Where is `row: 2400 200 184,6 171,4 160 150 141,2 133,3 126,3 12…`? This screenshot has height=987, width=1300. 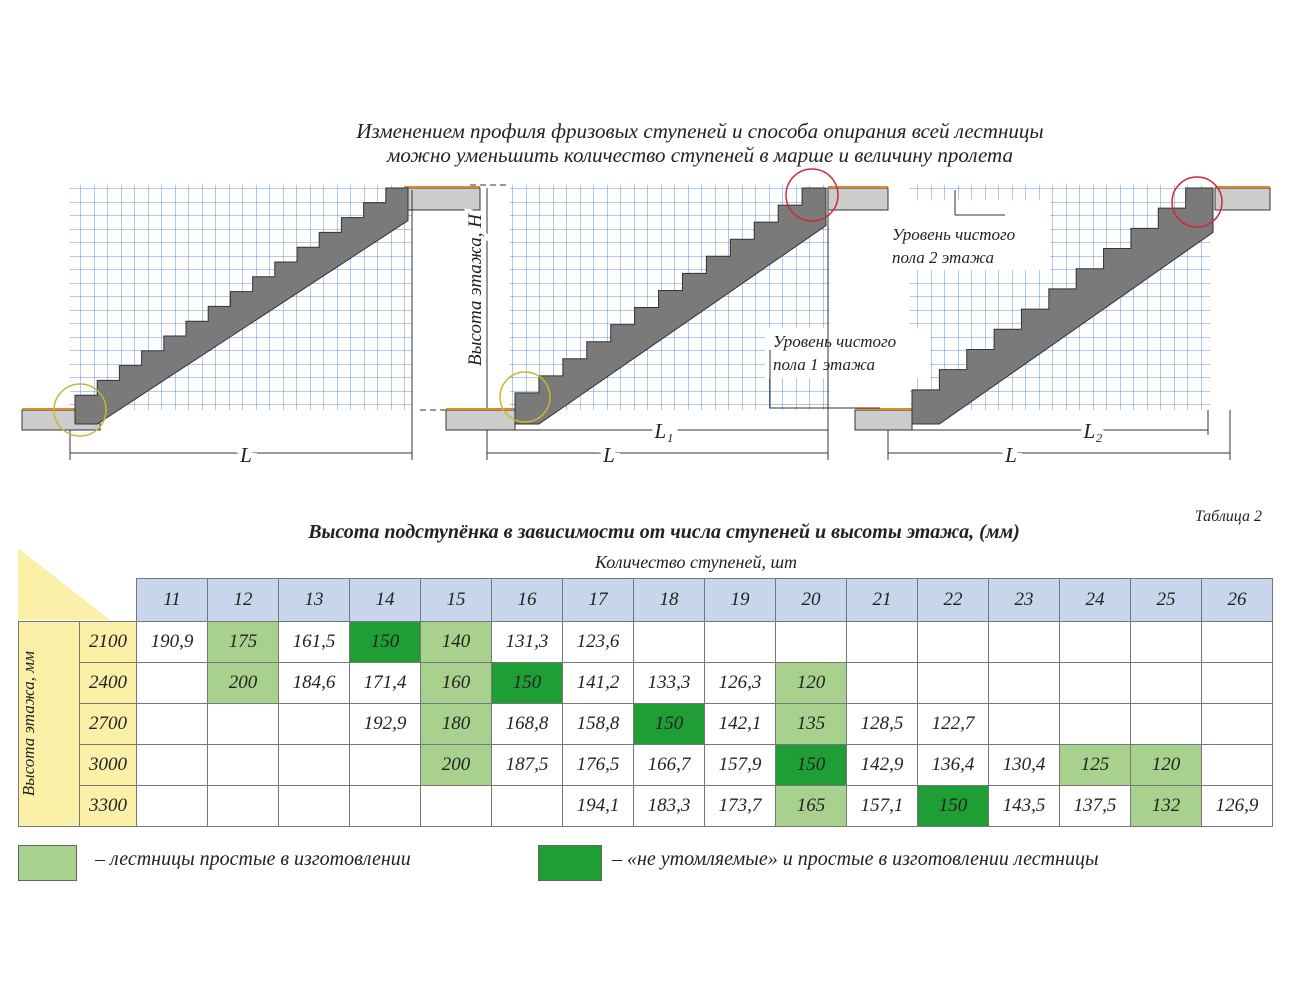
row: 2400 200 184,6 171,4 160 150 141,2 133,3 126,3 12… is located at coordinates (646, 683).